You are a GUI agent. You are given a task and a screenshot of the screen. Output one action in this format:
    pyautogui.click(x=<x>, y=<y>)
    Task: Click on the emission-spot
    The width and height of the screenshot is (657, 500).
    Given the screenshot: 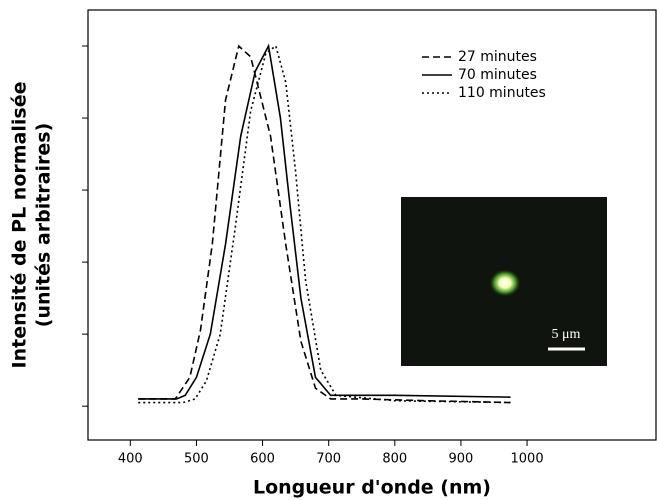 What is the action you would take?
    pyautogui.click(x=505, y=283)
    